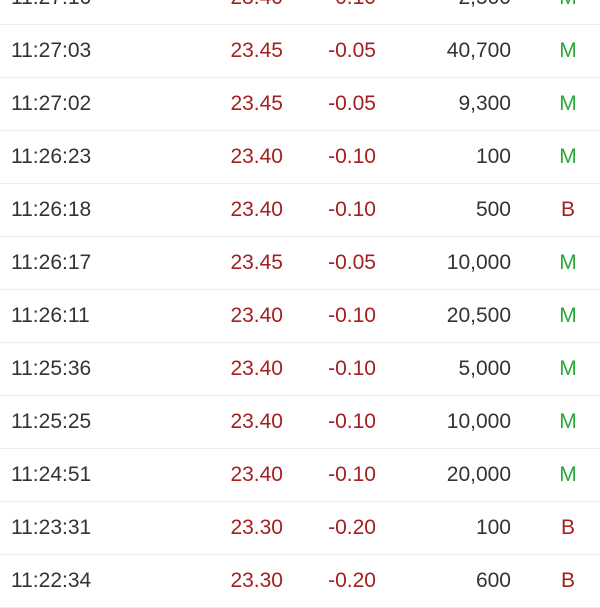 The image size is (600, 608). I want to click on trade-row: 11:24:51 23.40 -0.10 20,000 M, so click(300, 475).